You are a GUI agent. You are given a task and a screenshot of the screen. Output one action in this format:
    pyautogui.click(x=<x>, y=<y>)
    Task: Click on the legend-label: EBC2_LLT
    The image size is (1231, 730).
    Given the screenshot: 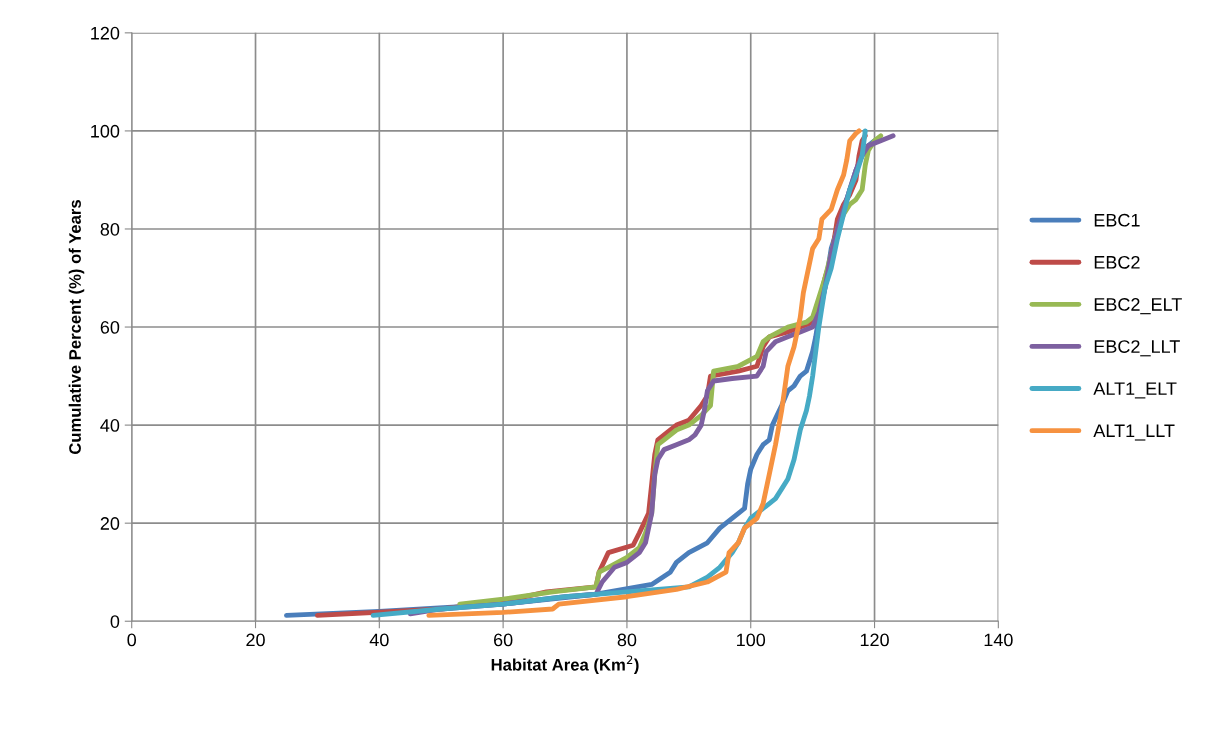 What is the action you would take?
    pyautogui.click(x=1137, y=348)
    